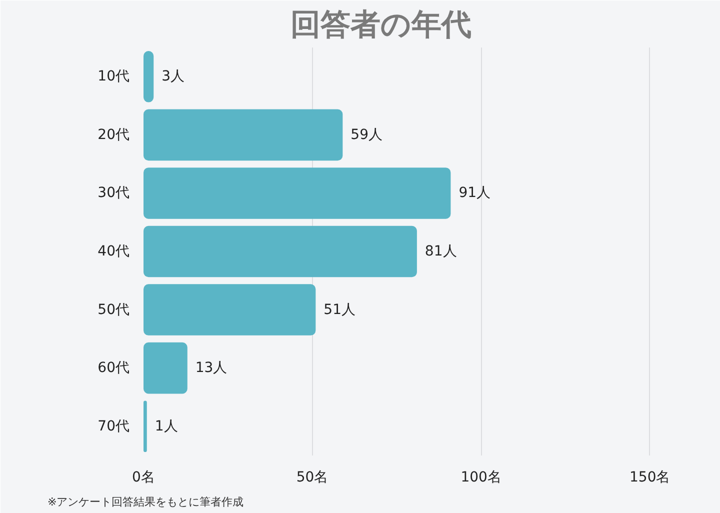 The image size is (720, 513). Describe the element at coordinates (340, 310) in the screenshot. I see `data-label: 51人` at that location.